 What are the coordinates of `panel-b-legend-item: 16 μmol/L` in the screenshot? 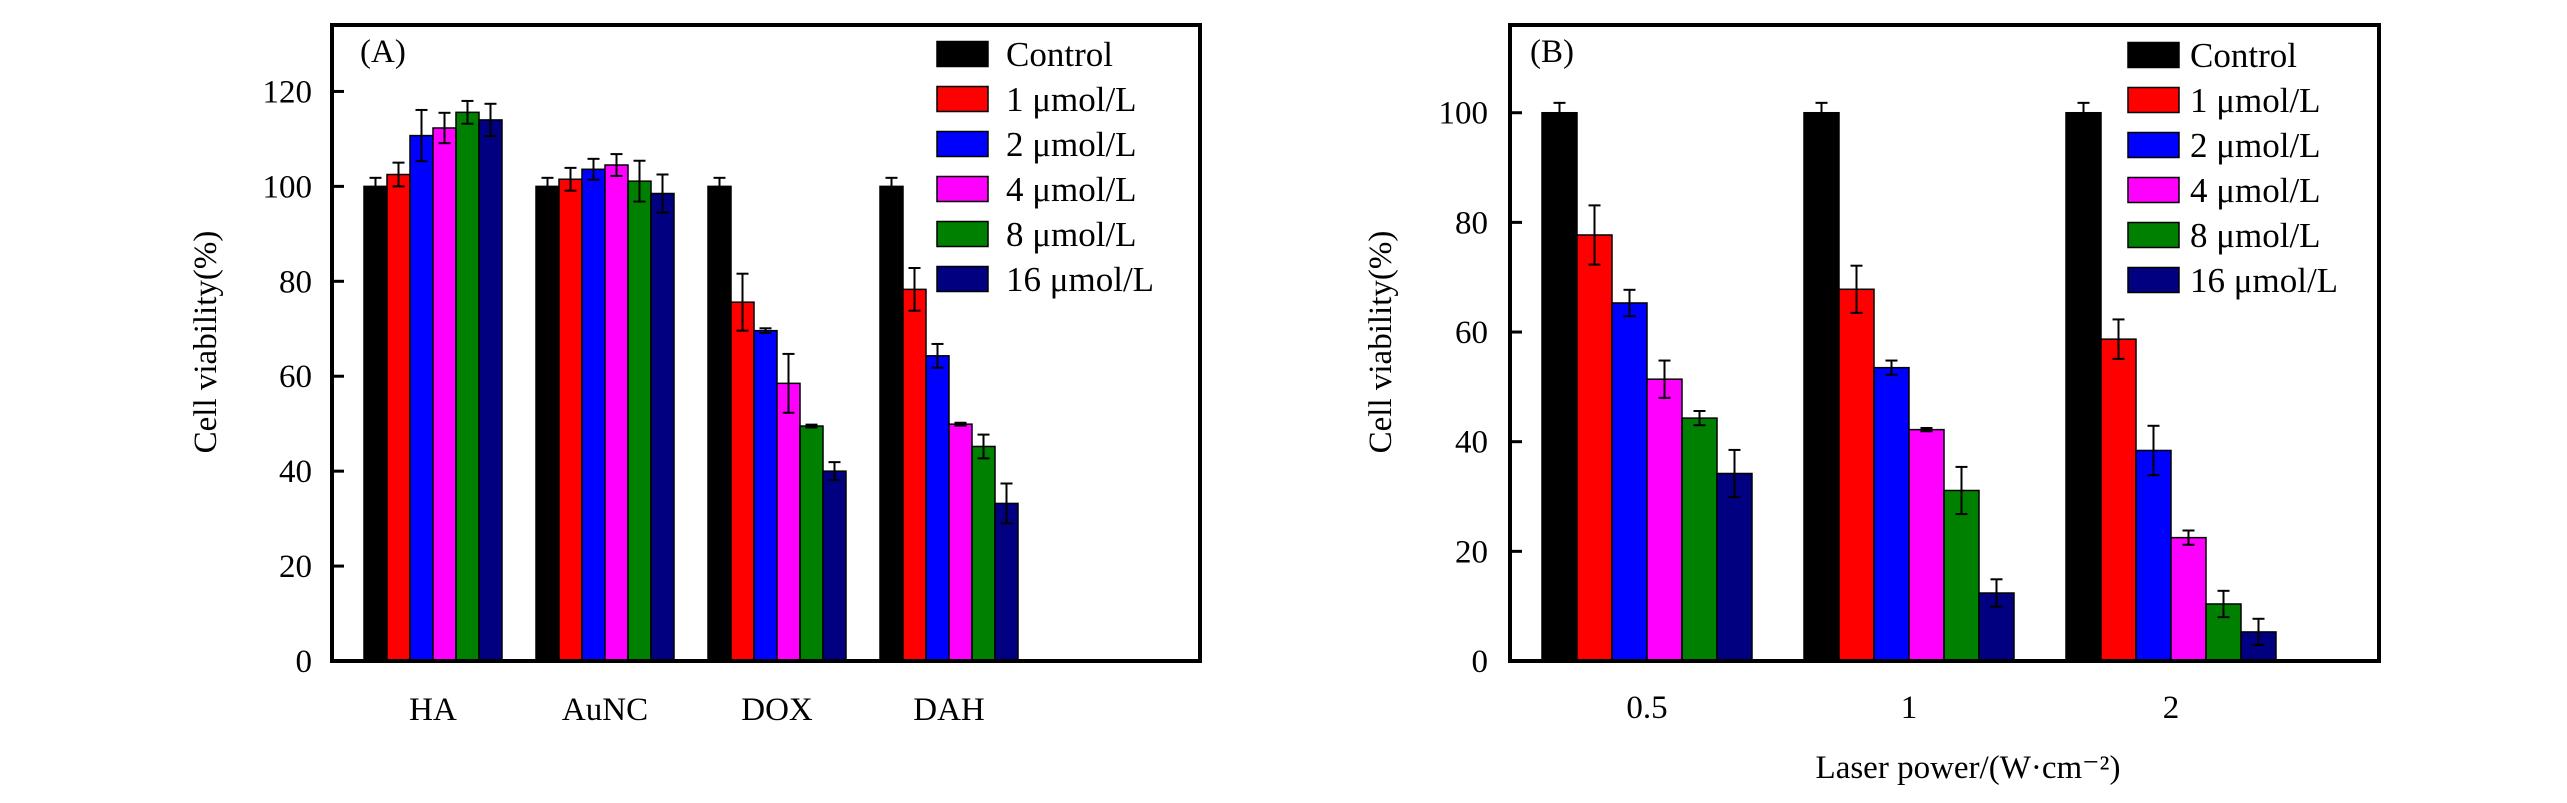 It's located at (2232, 280).